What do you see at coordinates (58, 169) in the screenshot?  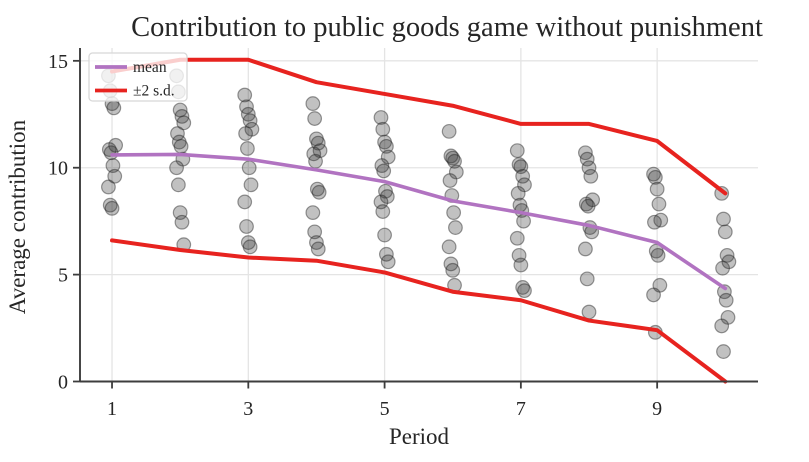 I see `y-tick-label: 10` at bounding box center [58, 169].